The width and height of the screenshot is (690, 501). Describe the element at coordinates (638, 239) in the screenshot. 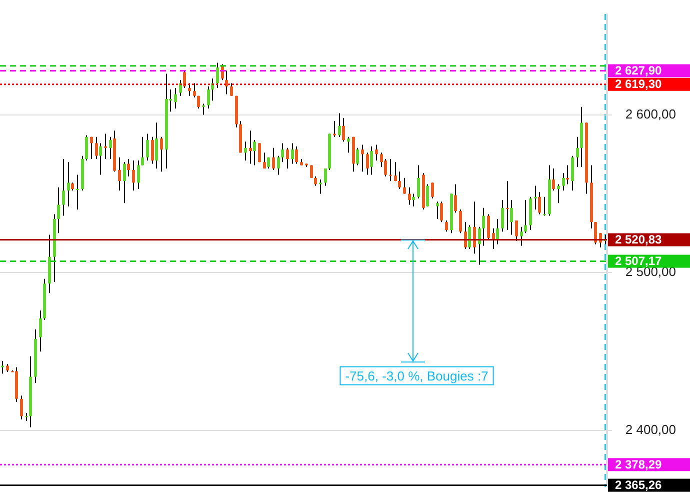

I see `ref-line-label: 2 520,83` at that location.